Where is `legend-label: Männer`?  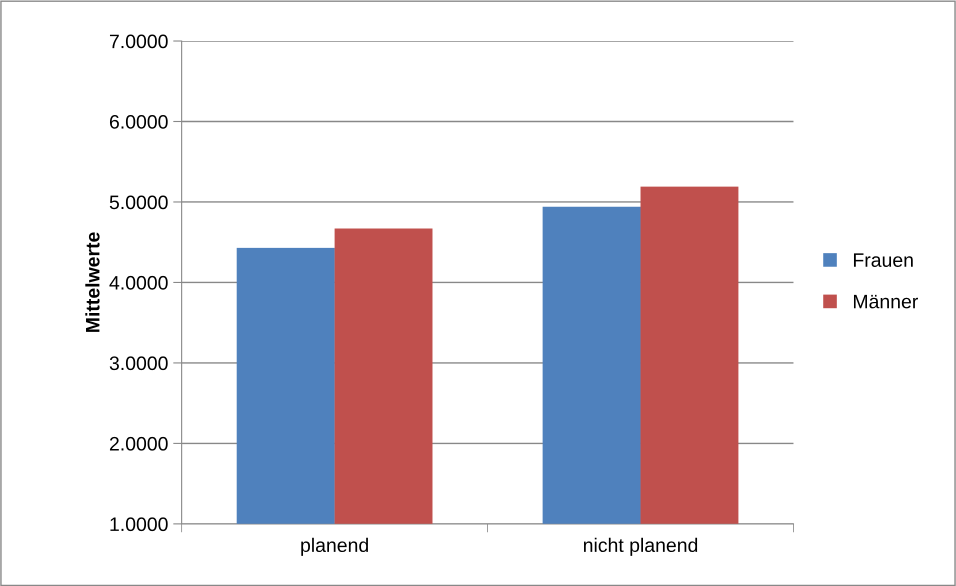
legend-label: Männer is located at coordinates (886, 301).